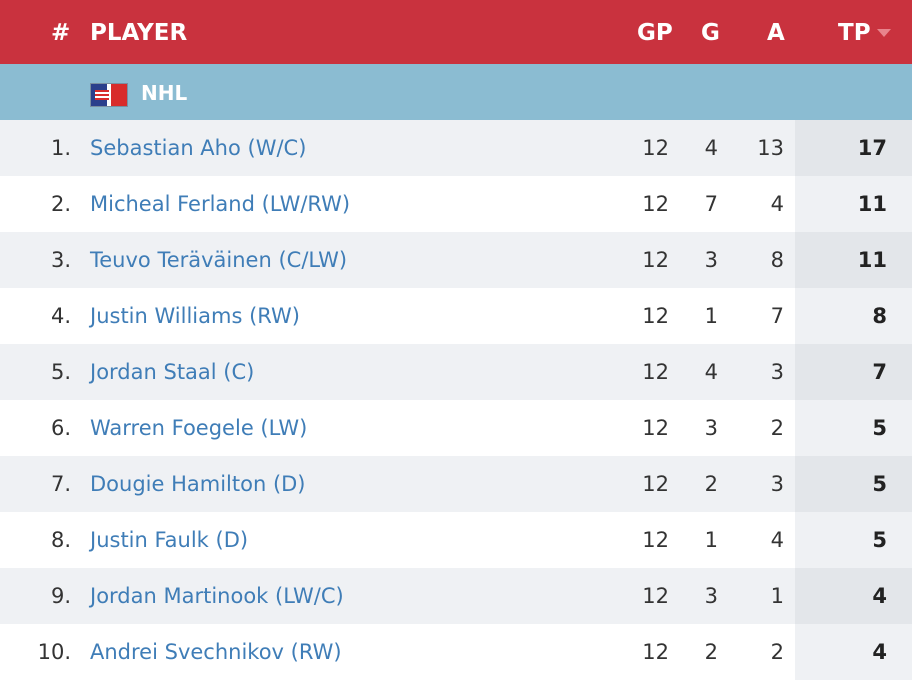 The image size is (912, 688). Describe the element at coordinates (60, 148) in the screenshot. I see `player-rank: 1.` at that location.